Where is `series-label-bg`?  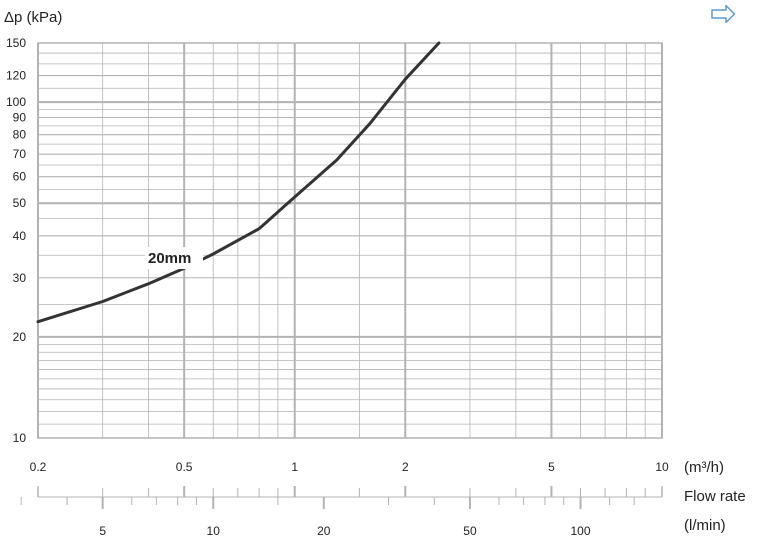 series-label-bg is located at coordinates (174, 258).